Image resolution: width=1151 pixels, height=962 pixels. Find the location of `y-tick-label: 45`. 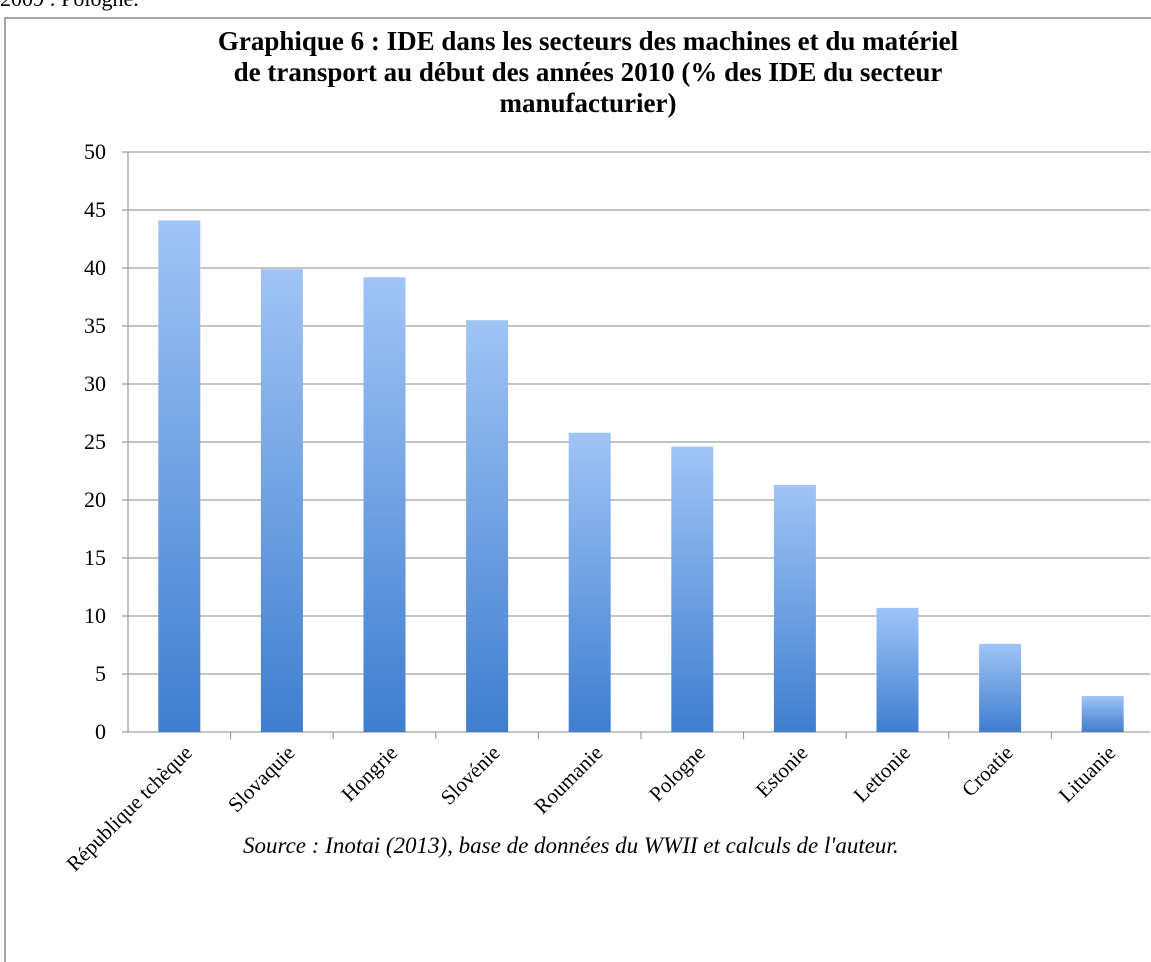

y-tick-label: 45 is located at coordinates (95, 209).